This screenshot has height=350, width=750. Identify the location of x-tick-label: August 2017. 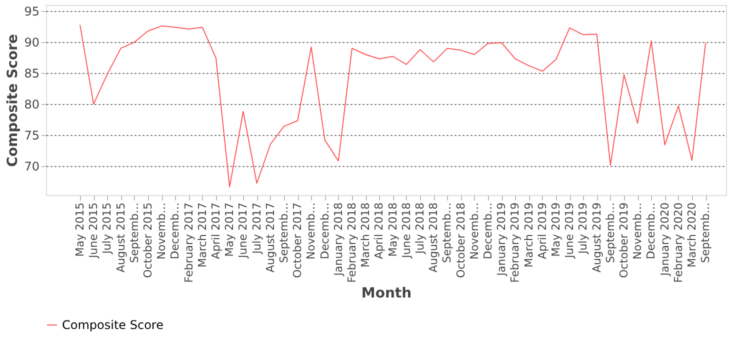
(270, 237).